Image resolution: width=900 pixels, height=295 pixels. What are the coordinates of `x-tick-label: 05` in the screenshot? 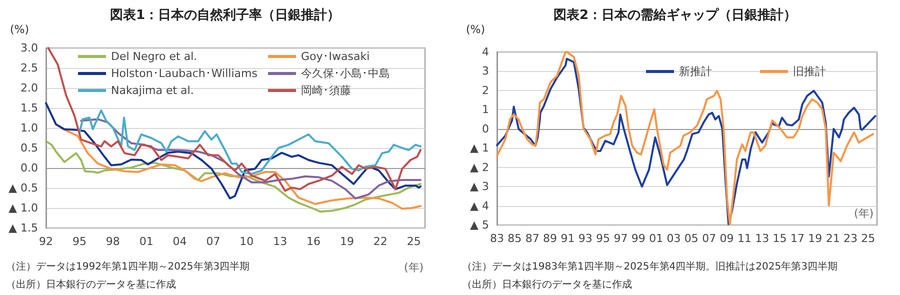 It's located at (691, 238).